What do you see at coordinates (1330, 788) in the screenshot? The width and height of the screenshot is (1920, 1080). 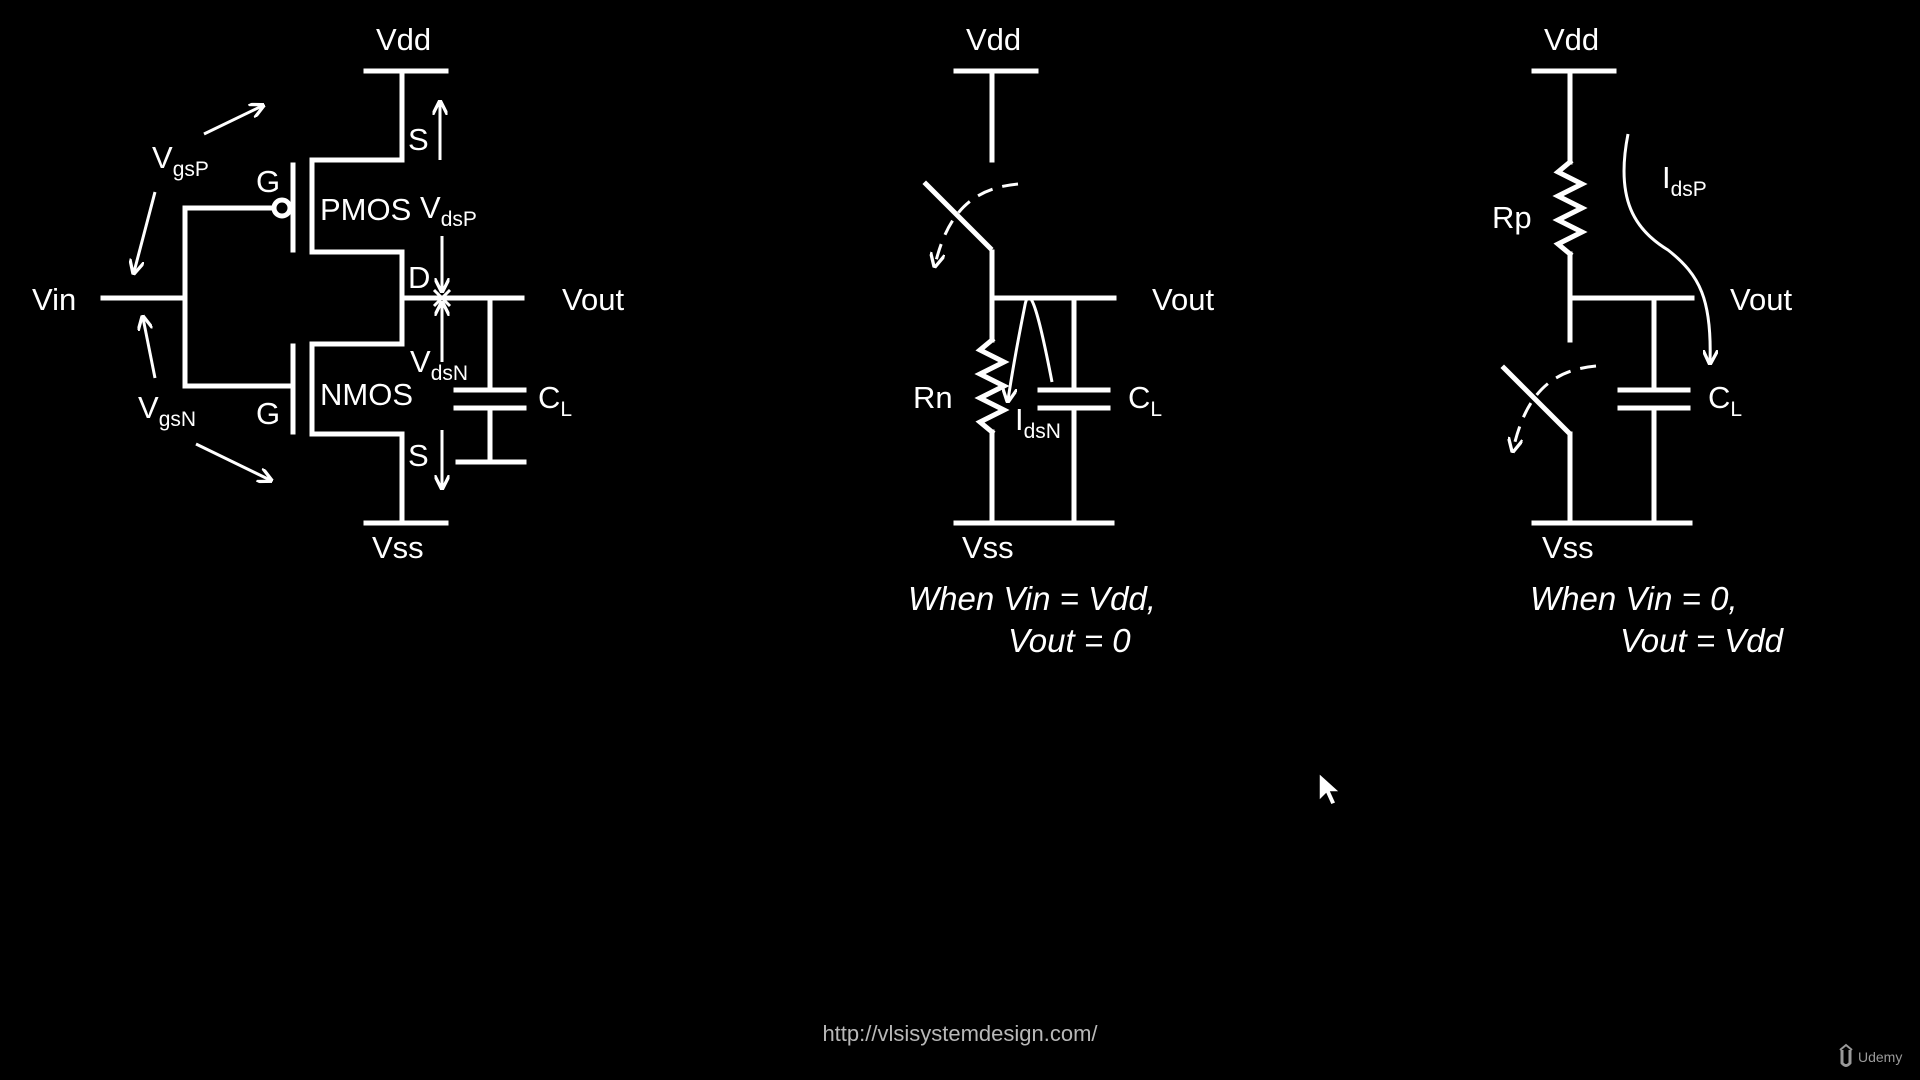 I see `mouse-pointer-icon` at bounding box center [1330, 788].